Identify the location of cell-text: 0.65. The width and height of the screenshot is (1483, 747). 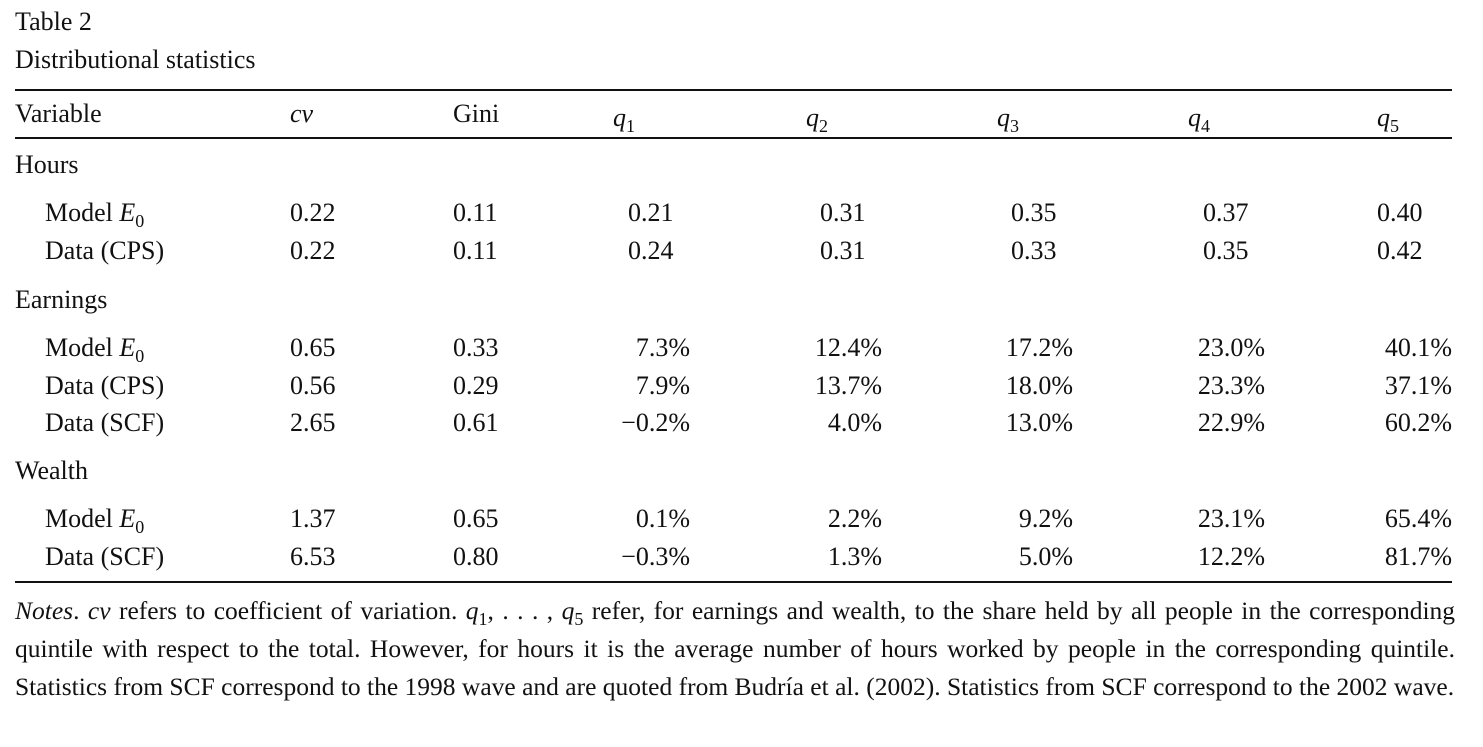
(313, 347).